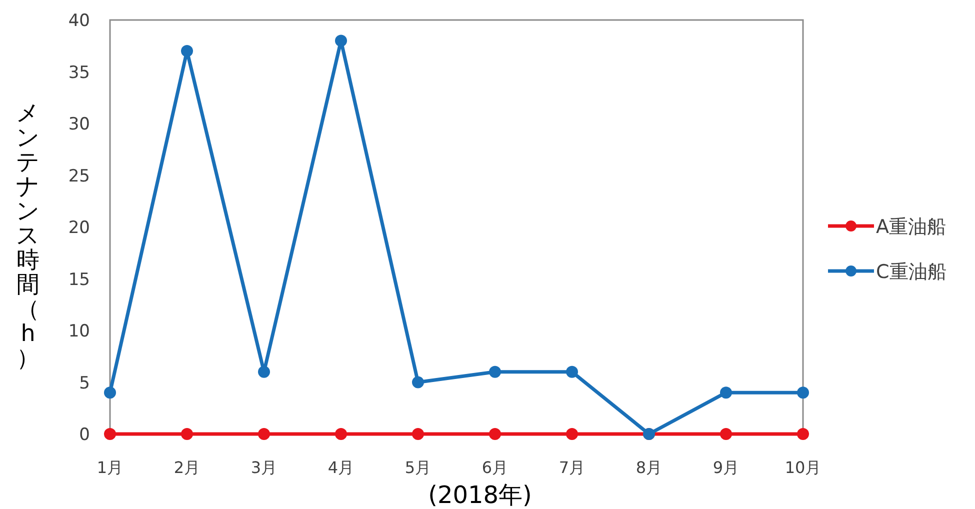 This screenshot has width=975, height=509. Describe the element at coordinates (110, 467) in the screenshot. I see `x-tick-label: 1月` at that location.